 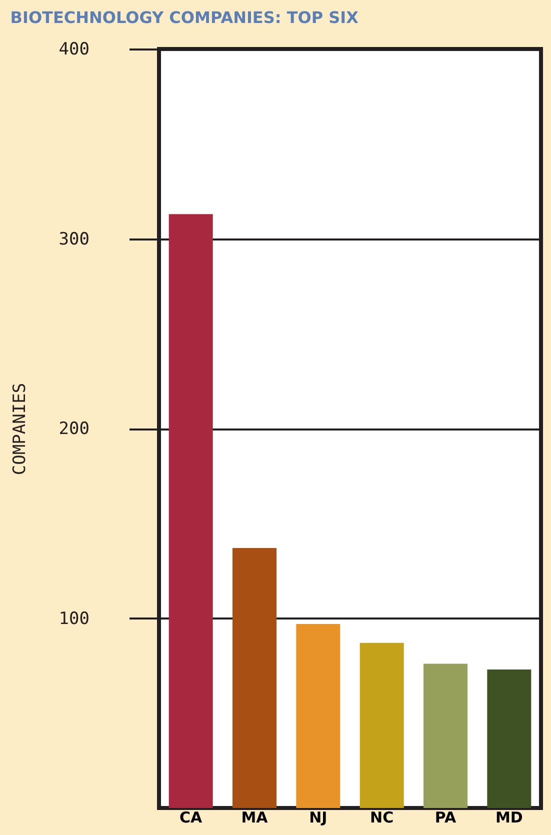 I want to click on x-tick-label: MD, so click(x=509, y=817).